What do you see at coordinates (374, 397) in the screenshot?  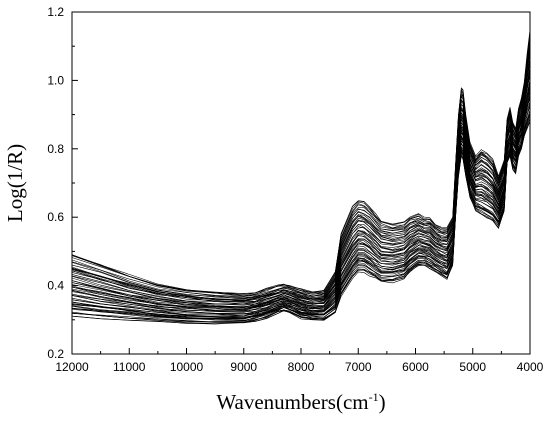 I see `x-axis-title-superscript: -1` at bounding box center [374, 397].